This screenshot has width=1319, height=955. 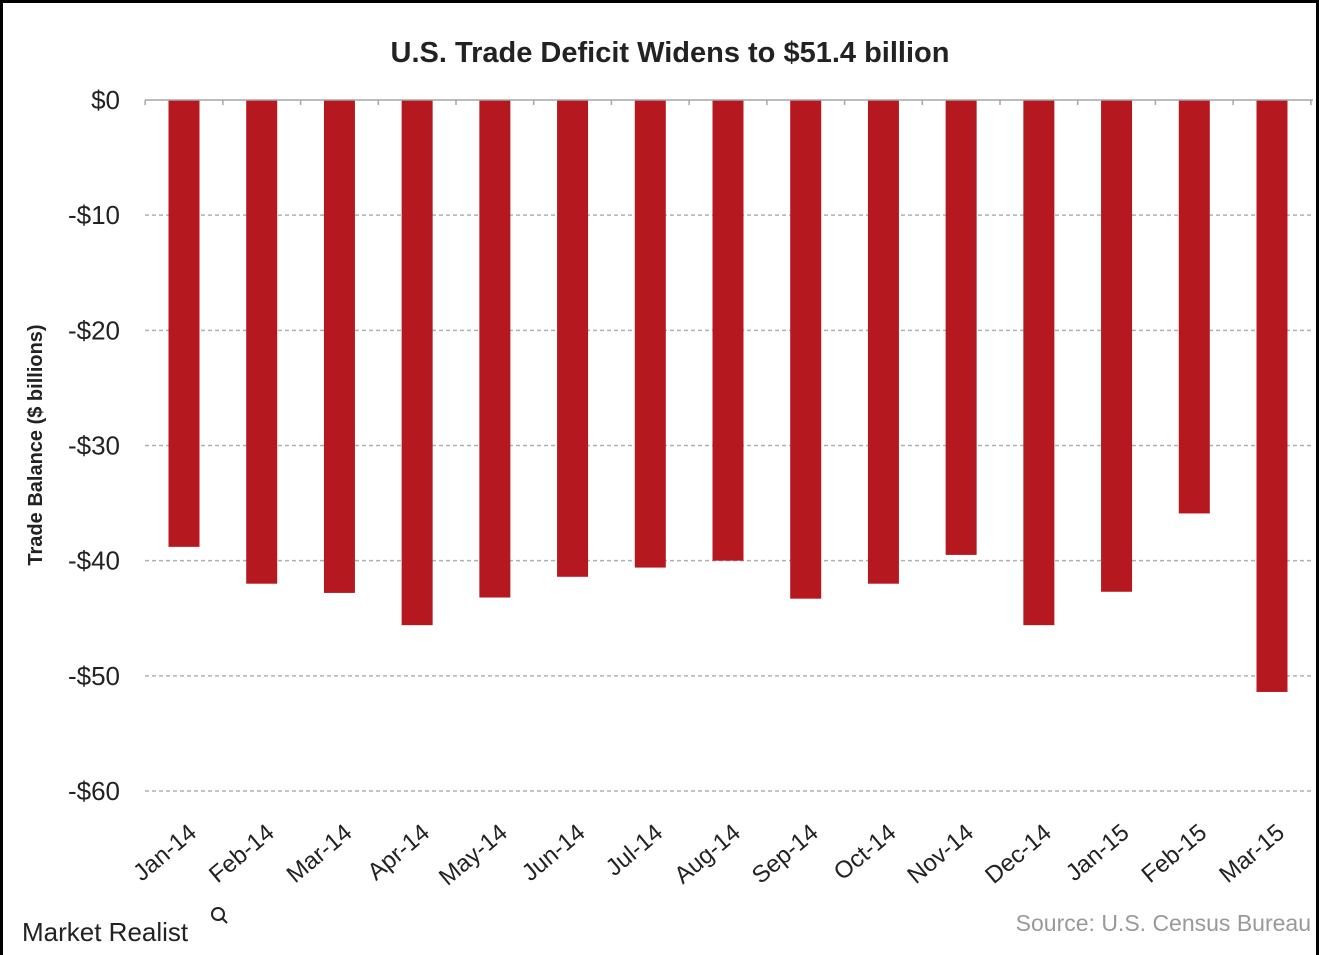 What do you see at coordinates (473, 855) in the screenshot?
I see `x-tick-label: May-14` at bounding box center [473, 855].